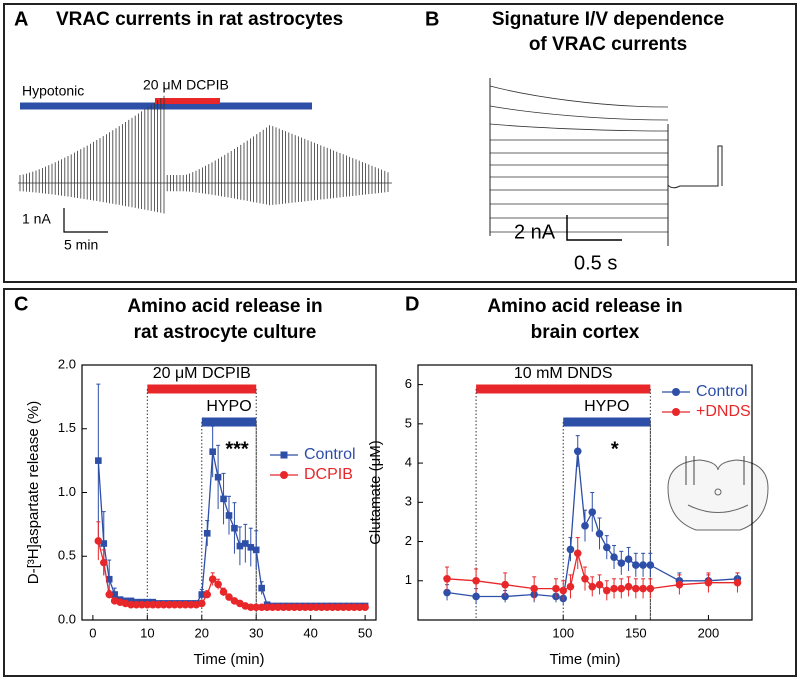 Image resolution: width=800 pixels, height=685 pixels. What do you see at coordinates (365, 632) in the screenshot?
I see `x-tick-label: 50` at bounding box center [365, 632].